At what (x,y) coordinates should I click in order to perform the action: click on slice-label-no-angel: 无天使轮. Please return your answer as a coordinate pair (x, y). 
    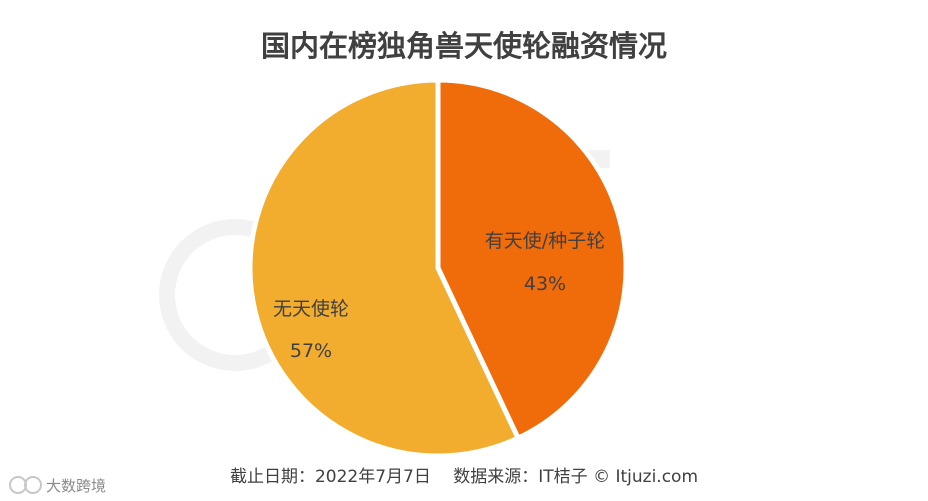
    Looking at the image, I should click on (311, 309).